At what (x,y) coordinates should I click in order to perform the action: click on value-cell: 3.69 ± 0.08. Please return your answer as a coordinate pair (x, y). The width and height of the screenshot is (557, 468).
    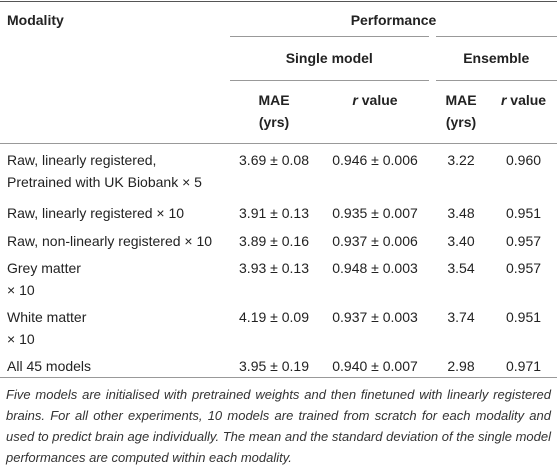
    Looking at the image, I should click on (274, 160).